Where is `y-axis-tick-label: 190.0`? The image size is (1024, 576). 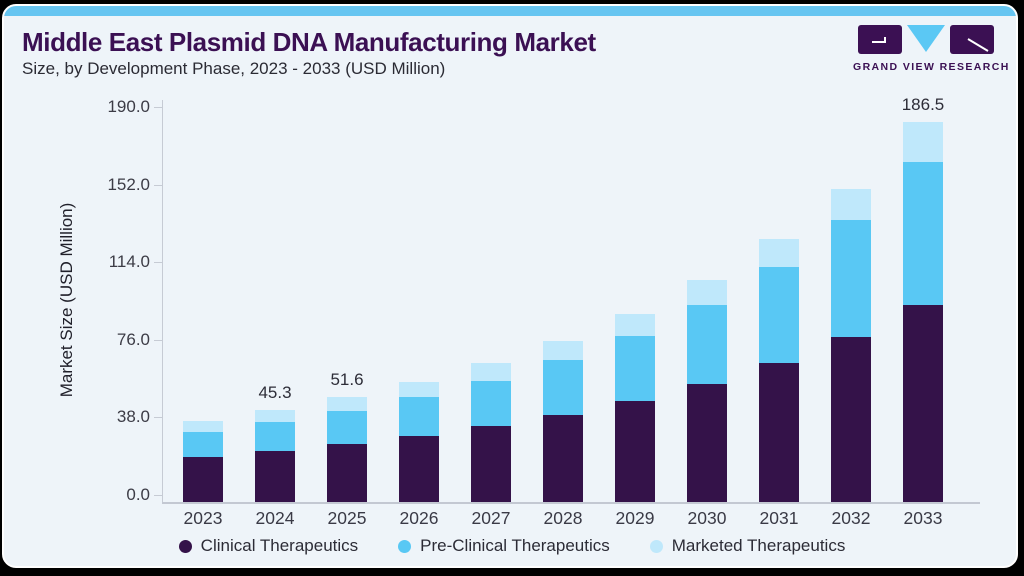
y-axis-tick-label: 190.0 is located at coordinates (128, 107).